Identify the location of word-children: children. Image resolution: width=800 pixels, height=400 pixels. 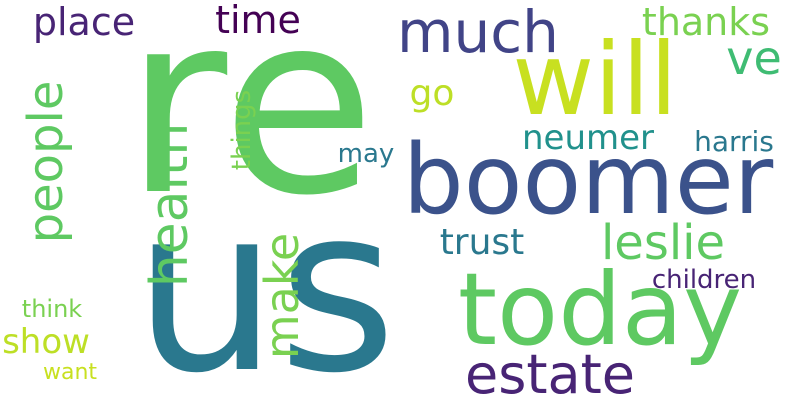
(704, 280).